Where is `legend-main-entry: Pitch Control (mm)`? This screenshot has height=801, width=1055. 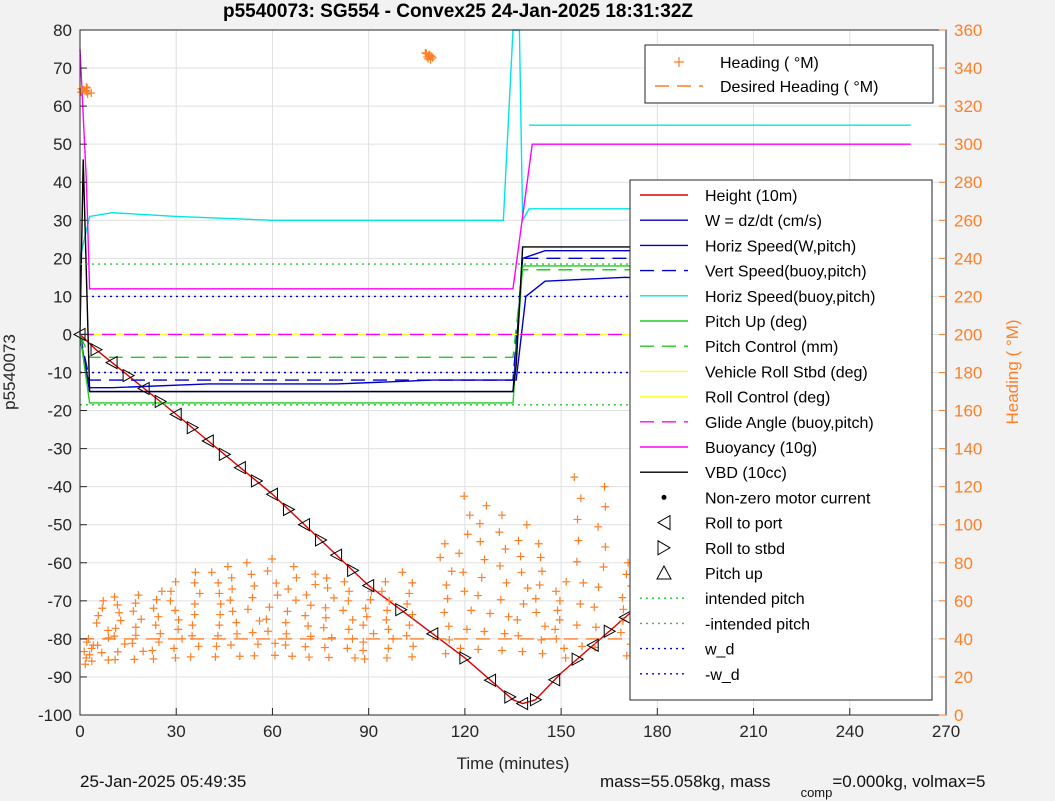 legend-main-entry: Pitch Control (mm) is located at coordinates (771, 347).